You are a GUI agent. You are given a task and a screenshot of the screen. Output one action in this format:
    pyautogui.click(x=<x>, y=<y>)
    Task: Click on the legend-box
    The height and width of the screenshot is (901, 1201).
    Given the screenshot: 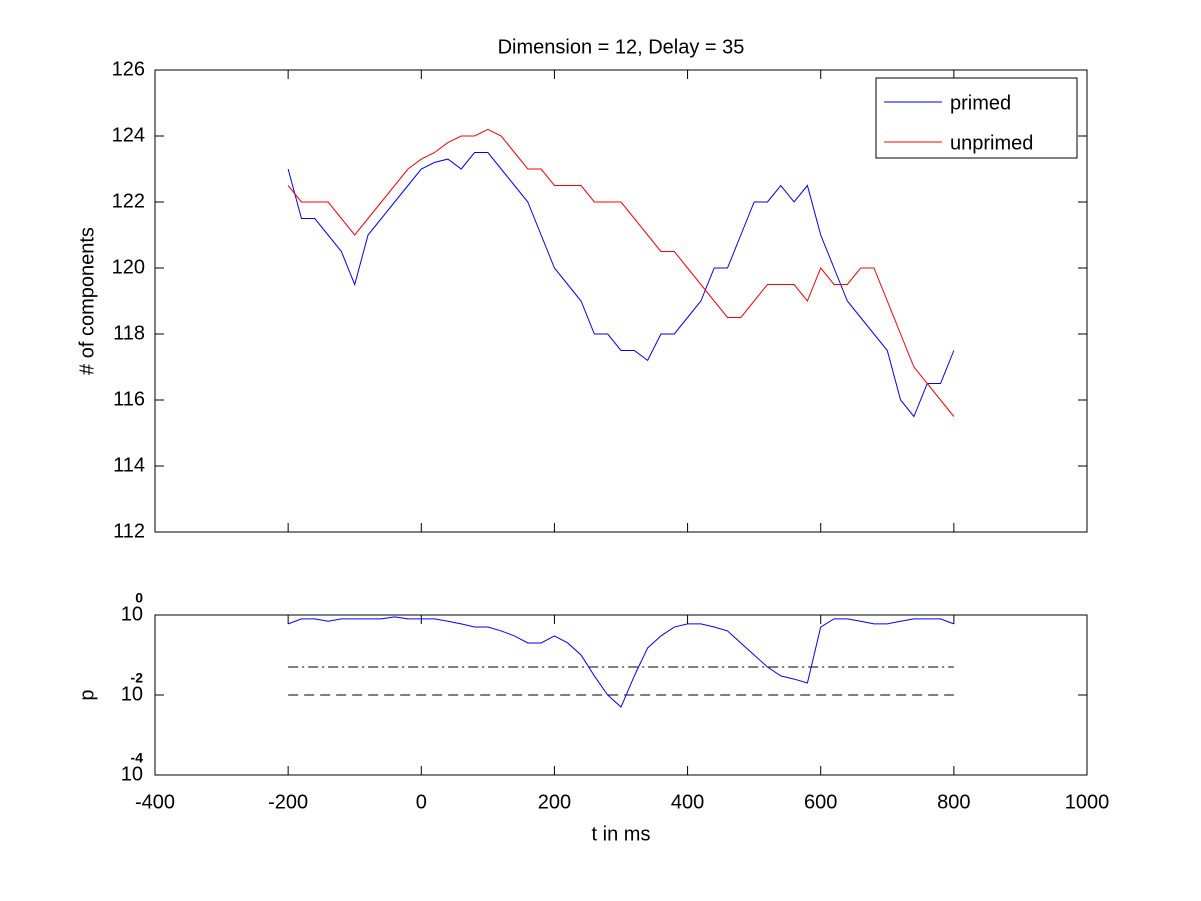 What is the action you would take?
    pyautogui.click(x=976, y=118)
    